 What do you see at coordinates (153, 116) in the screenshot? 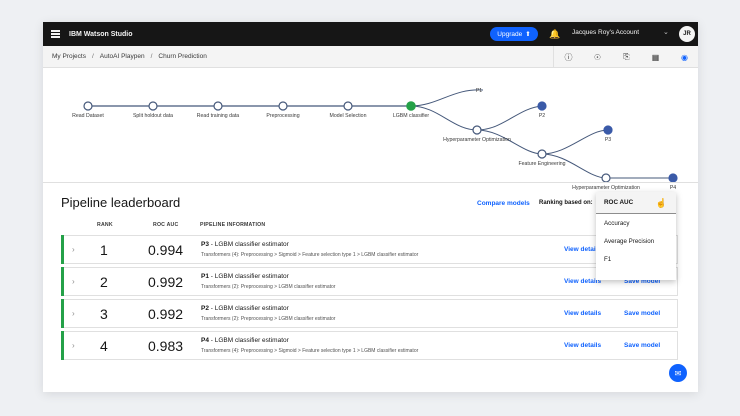
I see `node-label-split-holdout: Split holdout data` at bounding box center [153, 116].